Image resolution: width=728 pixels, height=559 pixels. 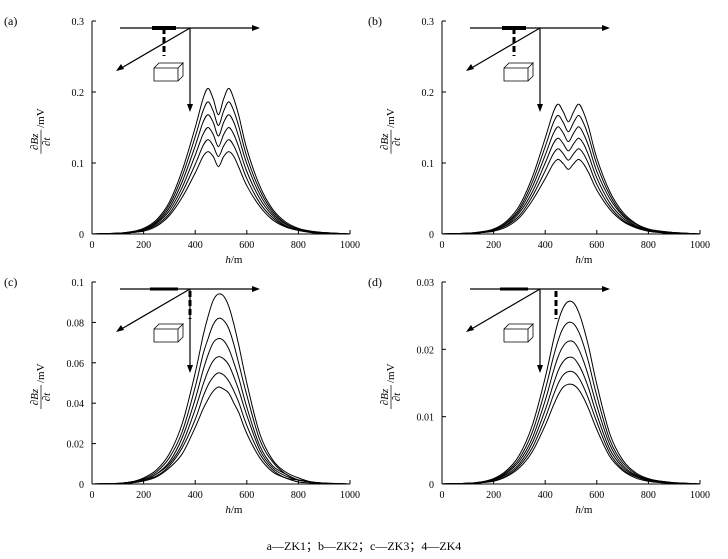 What do you see at coordinates (375, 282) in the screenshot?
I see `panel-label: (d)` at bounding box center [375, 282].